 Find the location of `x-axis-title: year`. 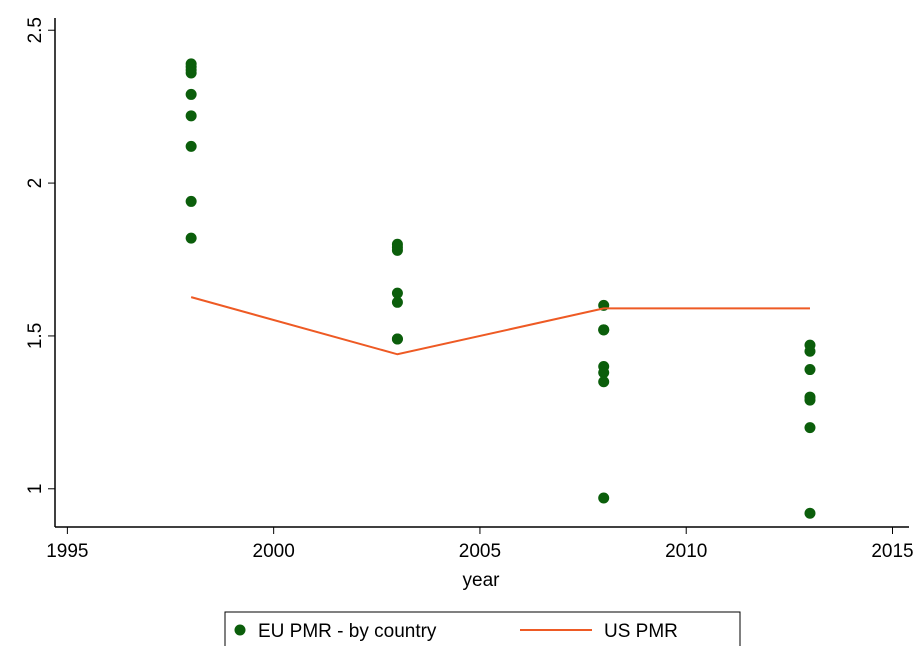

x-axis-title: year is located at coordinates (482, 580).